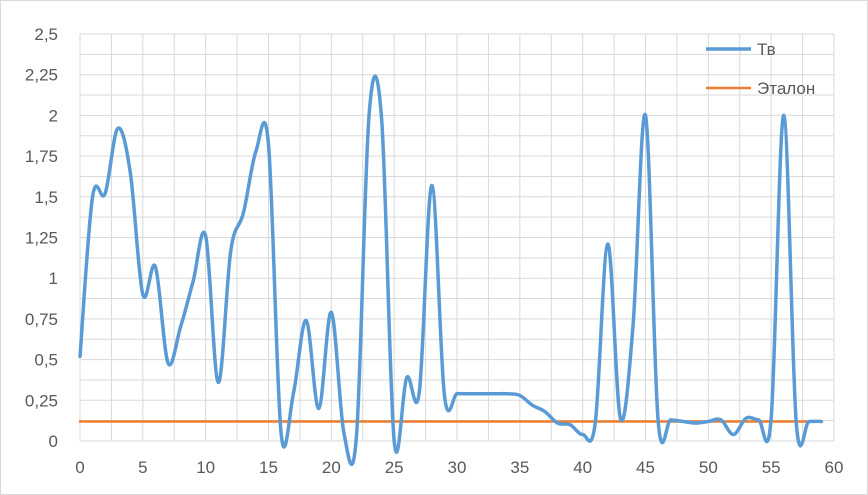  What do you see at coordinates (53, 441) in the screenshot?
I see `y-tick-label: 0` at bounding box center [53, 441].